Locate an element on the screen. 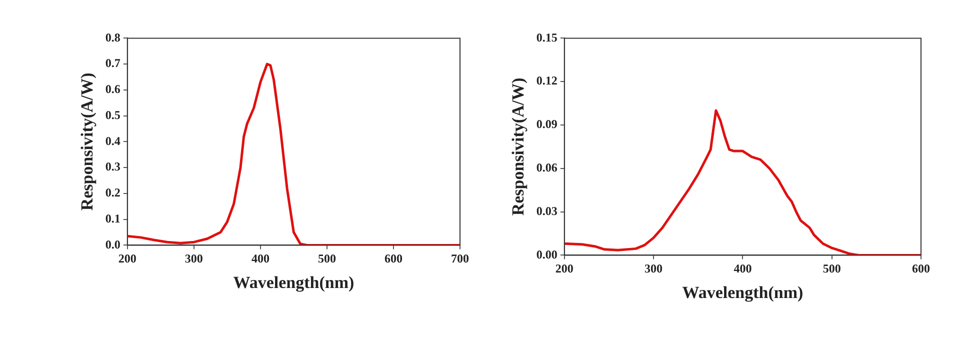 This screenshot has height=339, width=978. y-tick-label: 0.4 is located at coordinates (112, 141).